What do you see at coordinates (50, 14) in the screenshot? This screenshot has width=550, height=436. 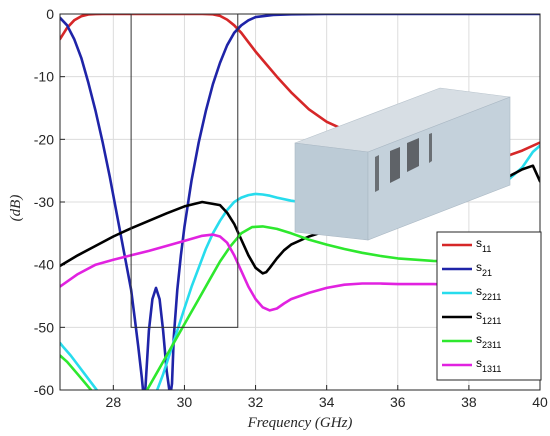 I see `y-tick-label: 0` at bounding box center [50, 14].